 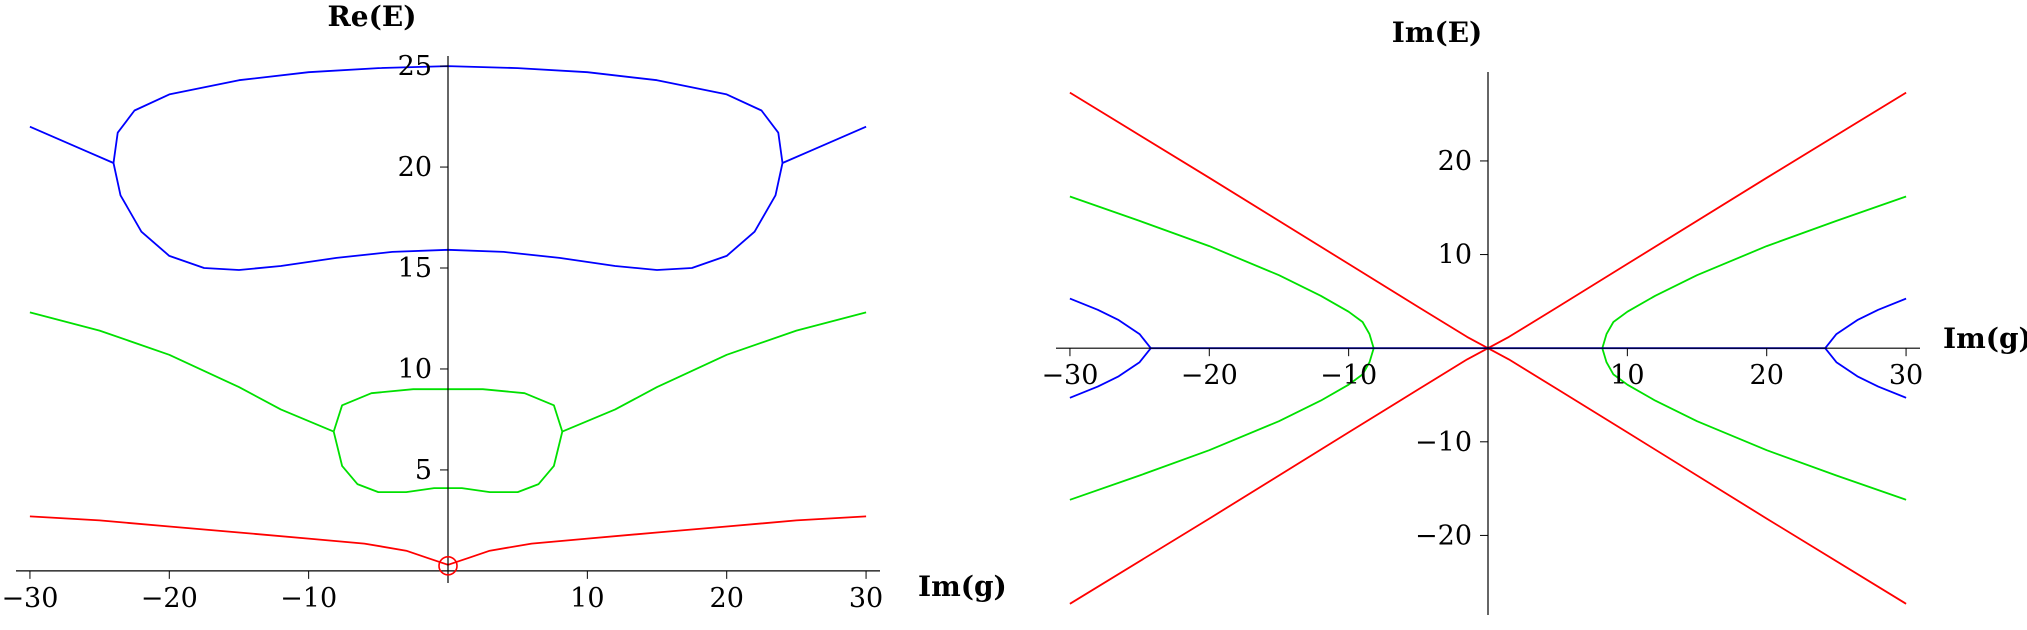 What do you see at coordinates (1455, 161) in the screenshot?
I see `right-y-tick-label-3: 20` at bounding box center [1455, 161].